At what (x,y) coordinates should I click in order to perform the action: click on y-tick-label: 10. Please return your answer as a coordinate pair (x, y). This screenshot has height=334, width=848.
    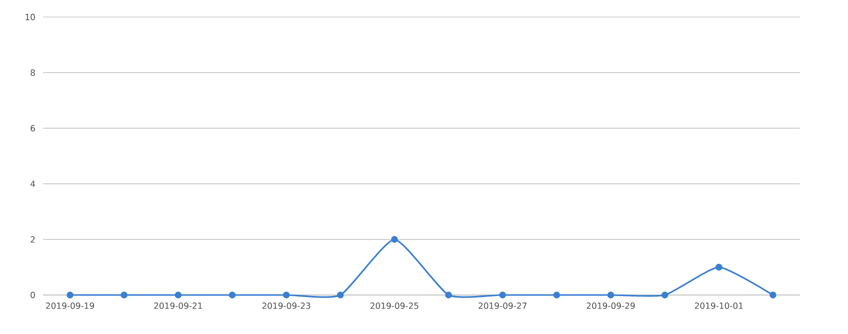
    Looking at the image, I should click on (30, 17).